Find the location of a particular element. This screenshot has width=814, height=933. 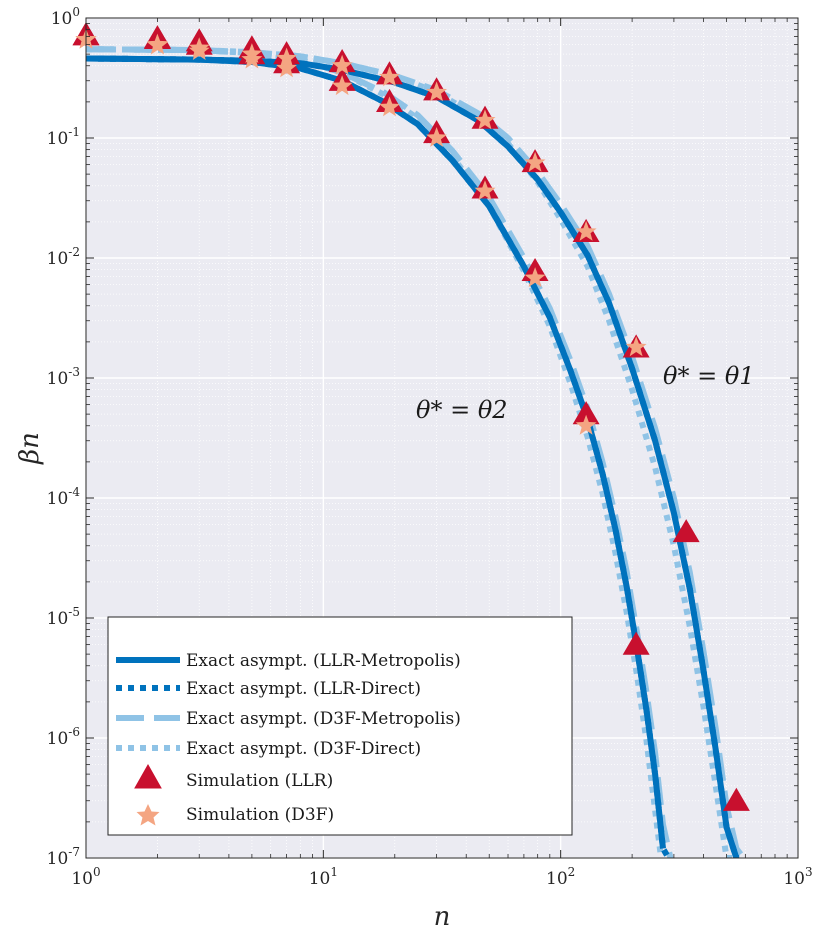

x-tick-label: 10² is located at coordinates (560, 877).